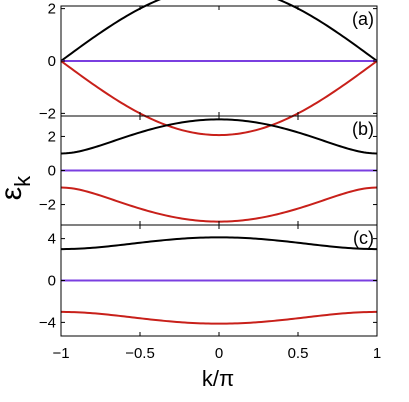  Describe the element at coordinates (52, 9) in the screenshot. I see `panel-1-ytick-label: 2` at that location.